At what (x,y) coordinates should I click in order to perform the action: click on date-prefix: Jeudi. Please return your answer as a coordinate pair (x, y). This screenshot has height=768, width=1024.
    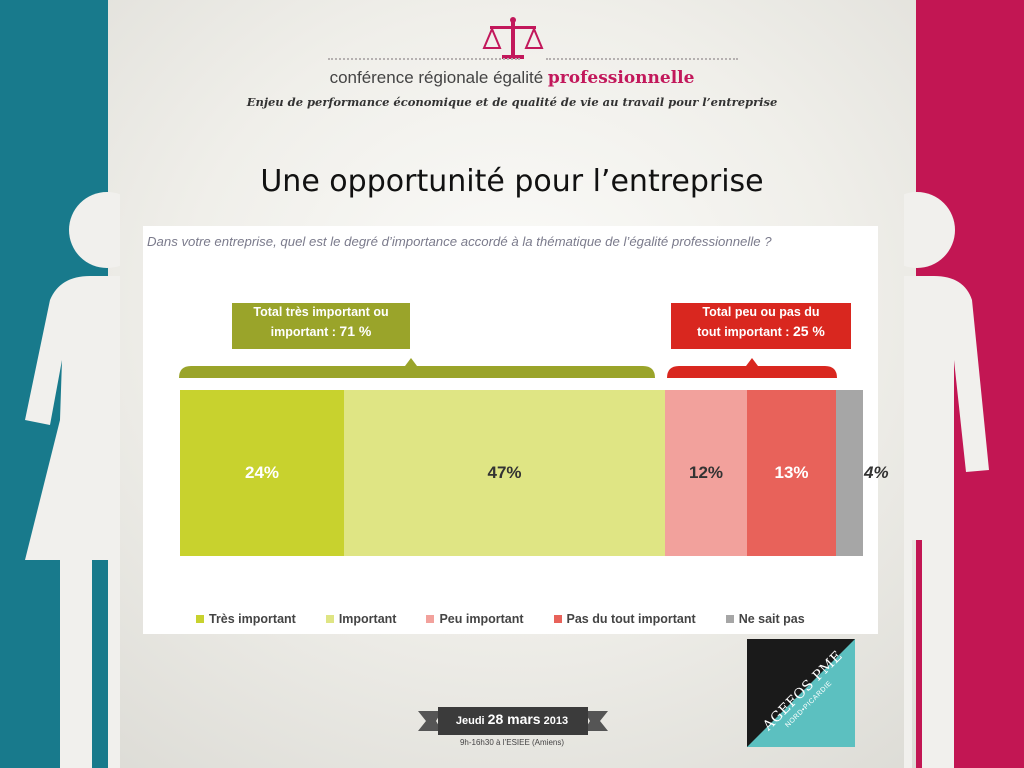
    Looking at the image, I should click on (471, 721).